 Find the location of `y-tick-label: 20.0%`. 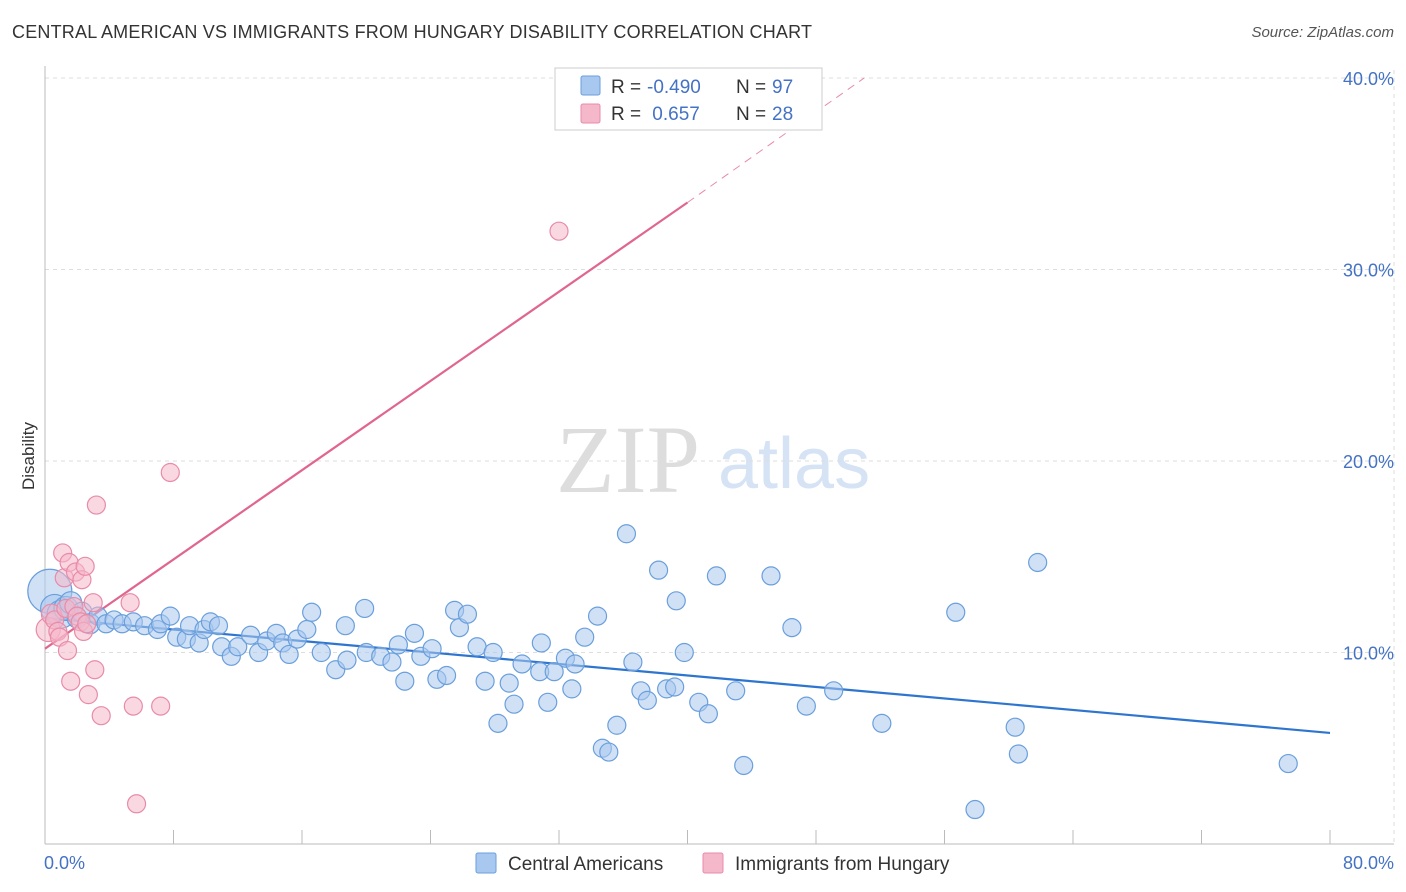

y-tick-label: 20.0% is located at coordinates (1368, 462).